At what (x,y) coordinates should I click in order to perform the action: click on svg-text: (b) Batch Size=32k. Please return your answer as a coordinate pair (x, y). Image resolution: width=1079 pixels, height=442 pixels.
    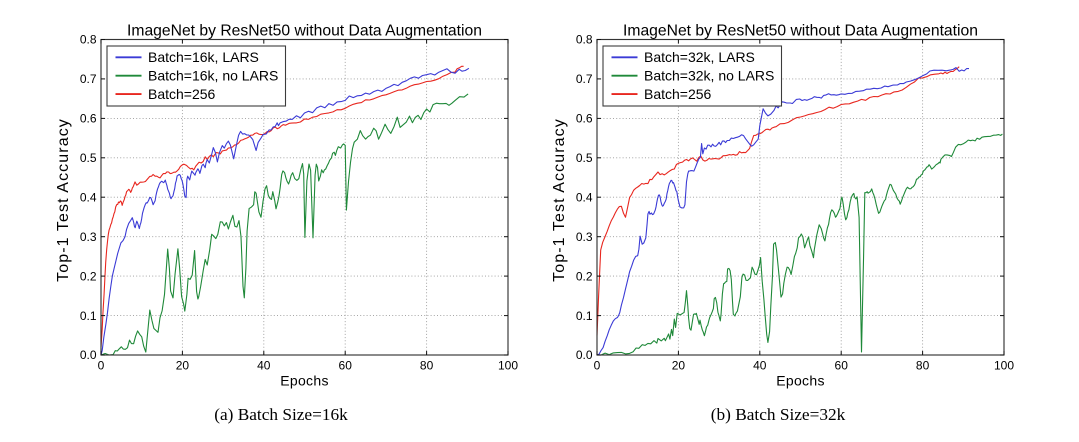
    Looking at the image, I should click on (778, 414).